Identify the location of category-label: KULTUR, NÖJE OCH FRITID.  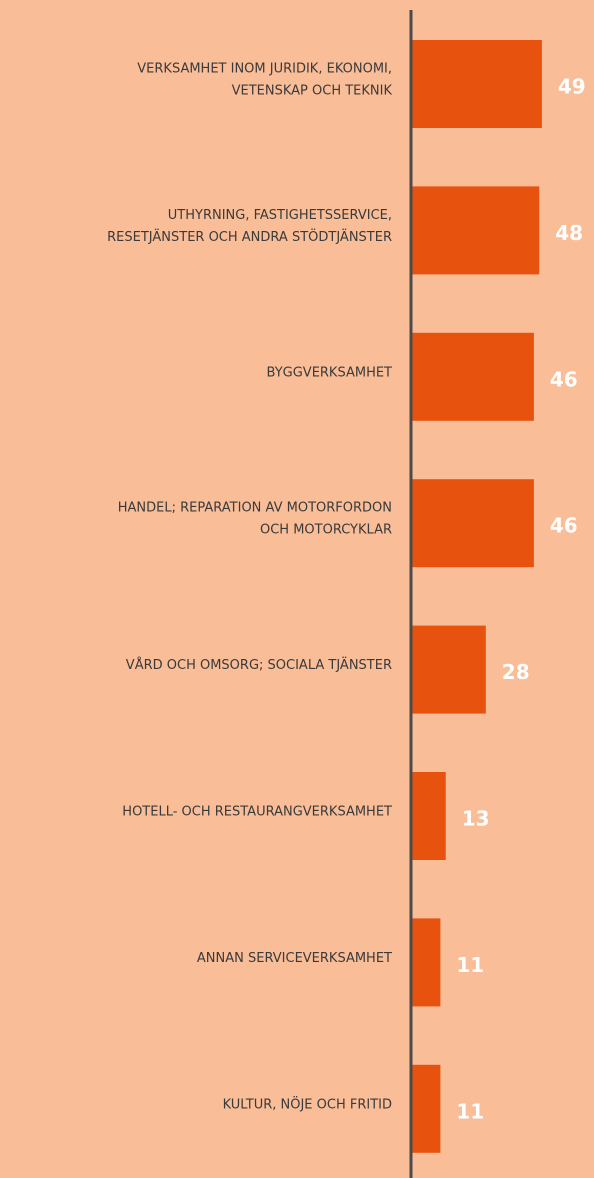
(307, 1103).